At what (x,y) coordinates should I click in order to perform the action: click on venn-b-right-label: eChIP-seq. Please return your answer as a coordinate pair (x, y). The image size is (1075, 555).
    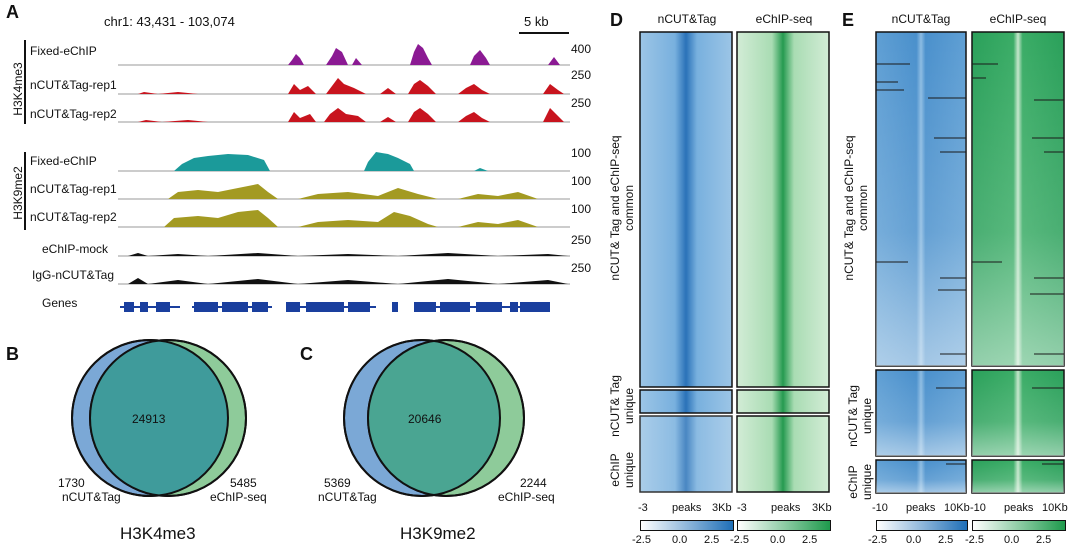
    Looking at the image, I should click on (238, 497).